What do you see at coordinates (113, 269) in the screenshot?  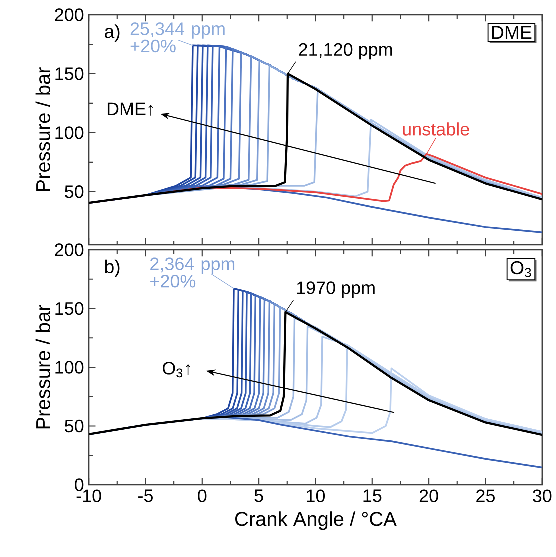 I see `annotation: b)` at bounding box center [113, 269].